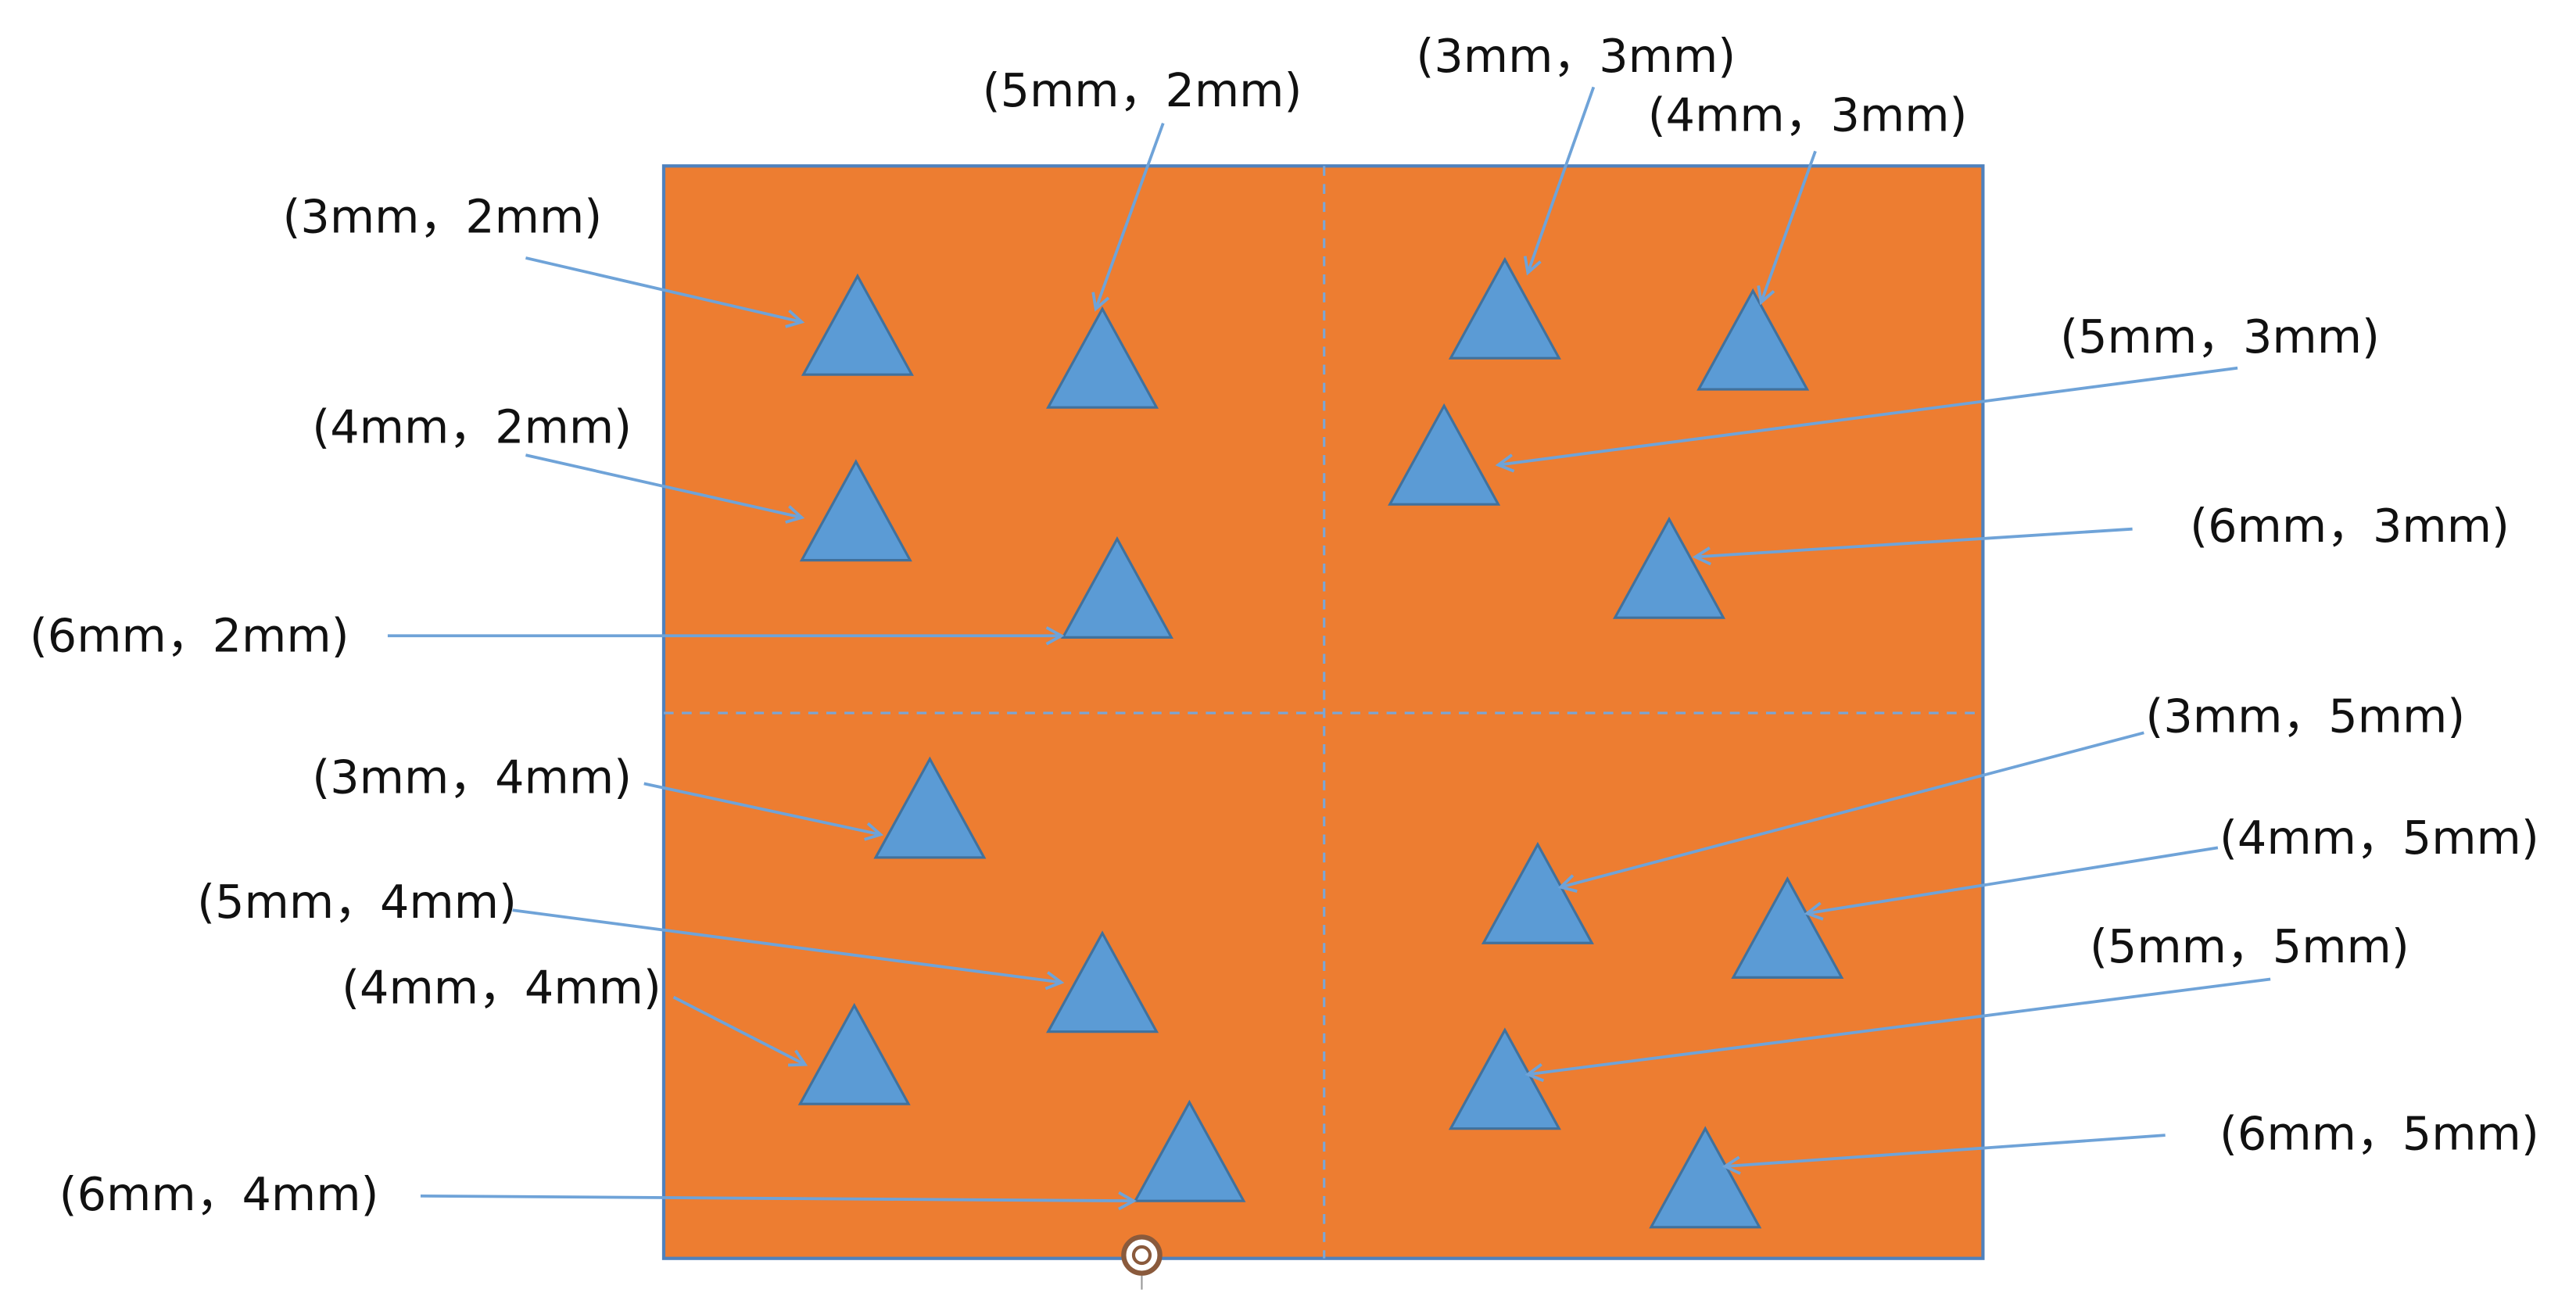 The width and height of the screenshot is (2576, 1311). What do you see at coordinates (1808, 114) in the screenshot?
I see `size-label: (4mm，3mm)` at bounding box center [1808, 114].